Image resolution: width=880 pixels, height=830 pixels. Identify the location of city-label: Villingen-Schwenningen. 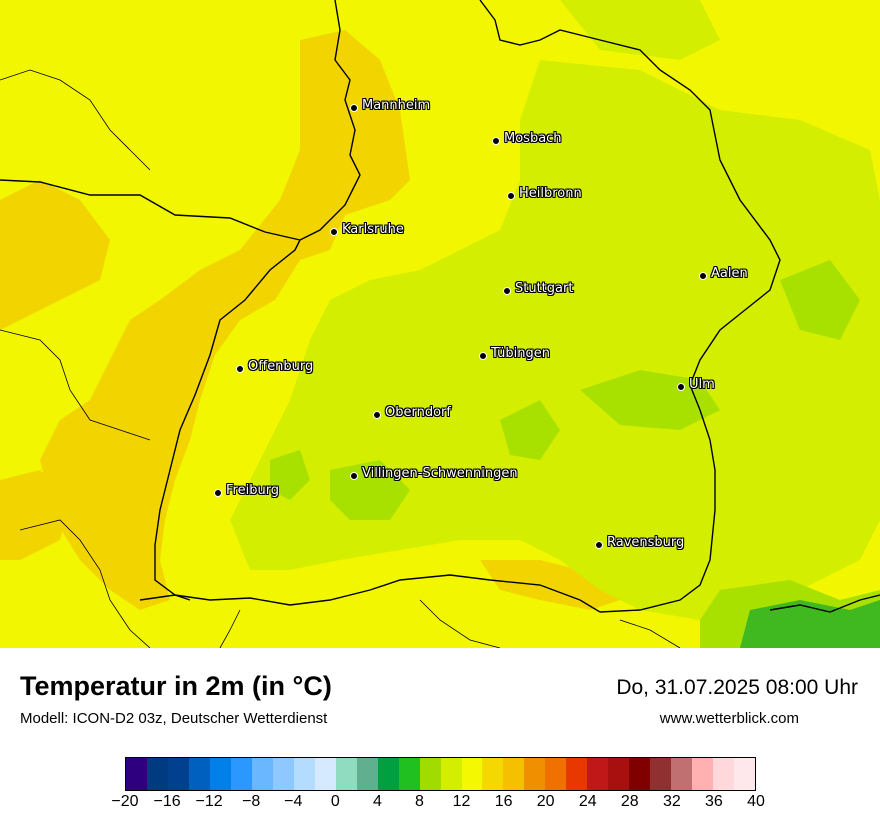
(440, 473).